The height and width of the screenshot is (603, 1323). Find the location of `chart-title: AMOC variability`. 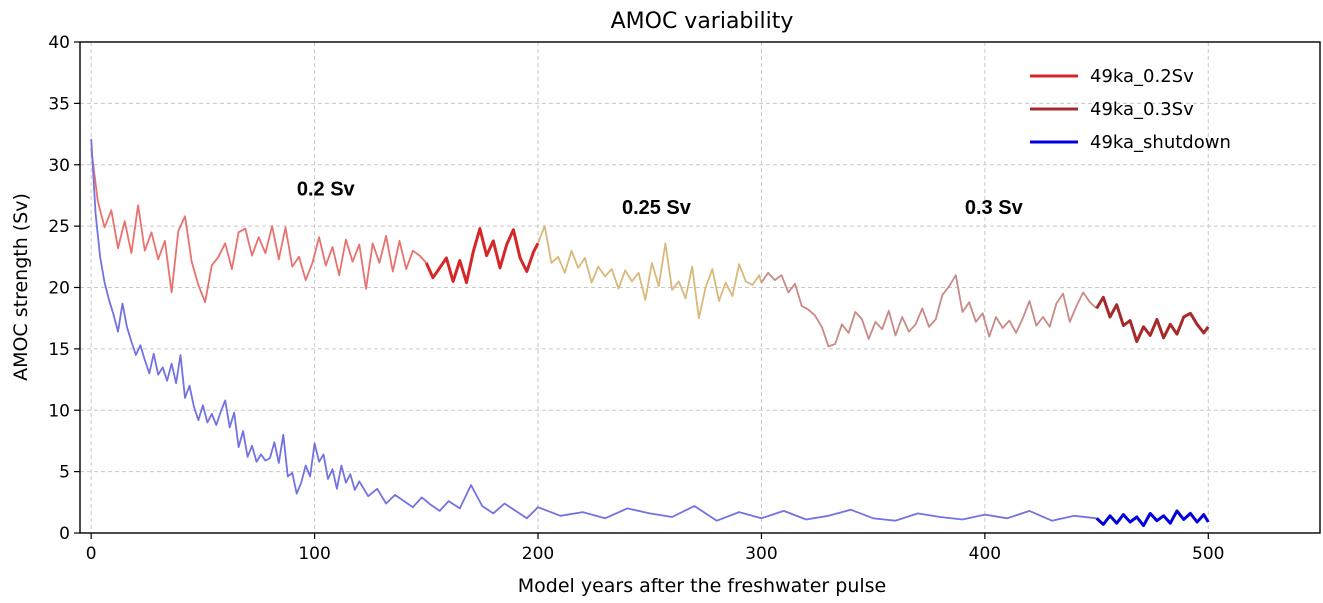

chart-title: AMOC variability is located at coordinates (702, 21).